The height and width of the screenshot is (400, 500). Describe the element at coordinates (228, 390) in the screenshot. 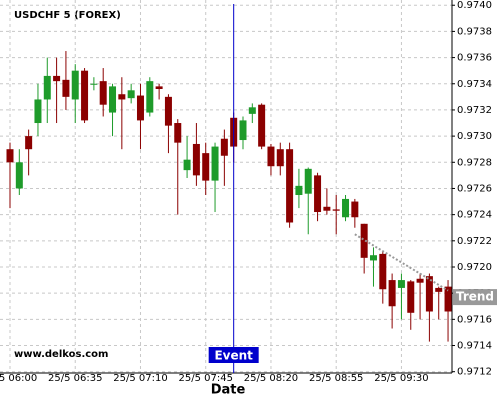

I see `x-axis-label: Date` at that location.